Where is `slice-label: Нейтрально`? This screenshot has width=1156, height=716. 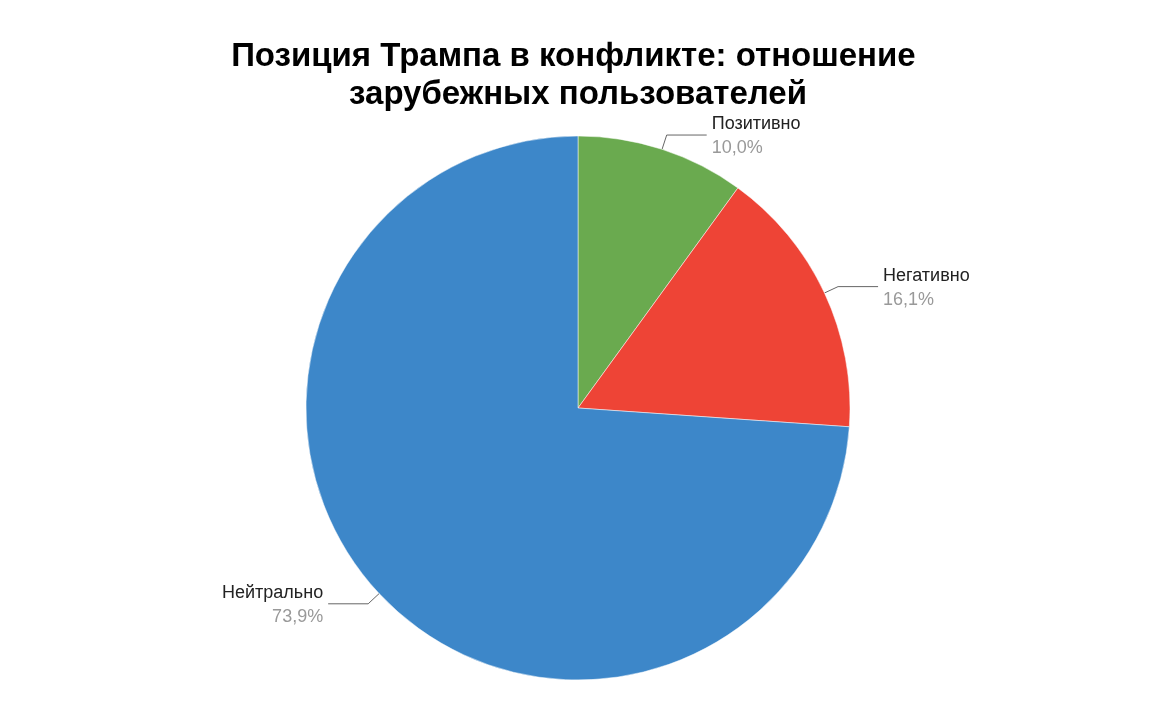
slice-label: Нейтрально is located at coordinates (273, 591).